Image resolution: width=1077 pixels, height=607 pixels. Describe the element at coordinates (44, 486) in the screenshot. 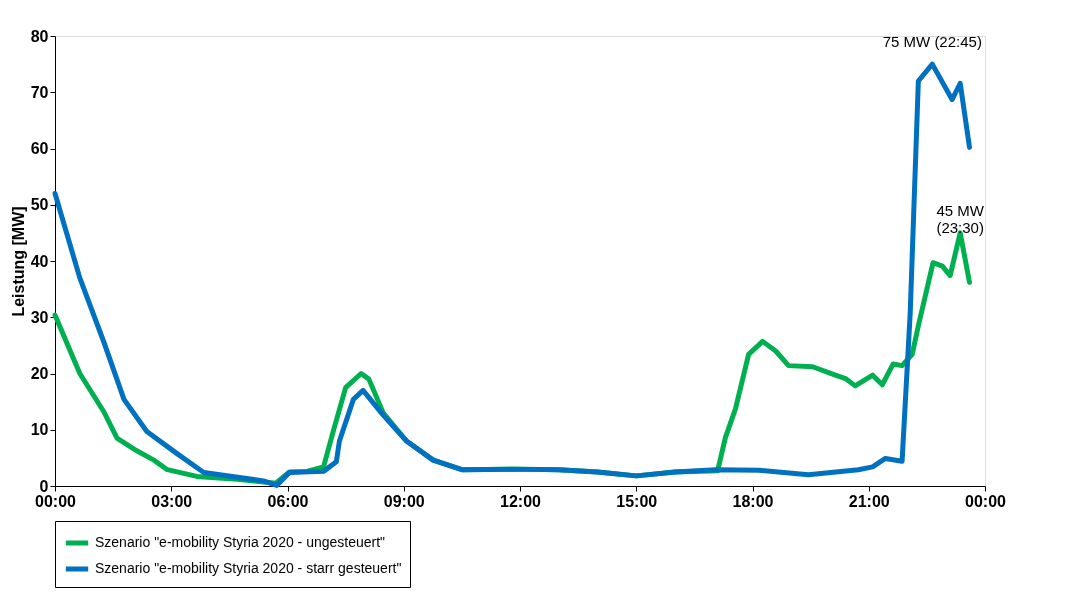

I see `y-tick-label: 0` at that location.